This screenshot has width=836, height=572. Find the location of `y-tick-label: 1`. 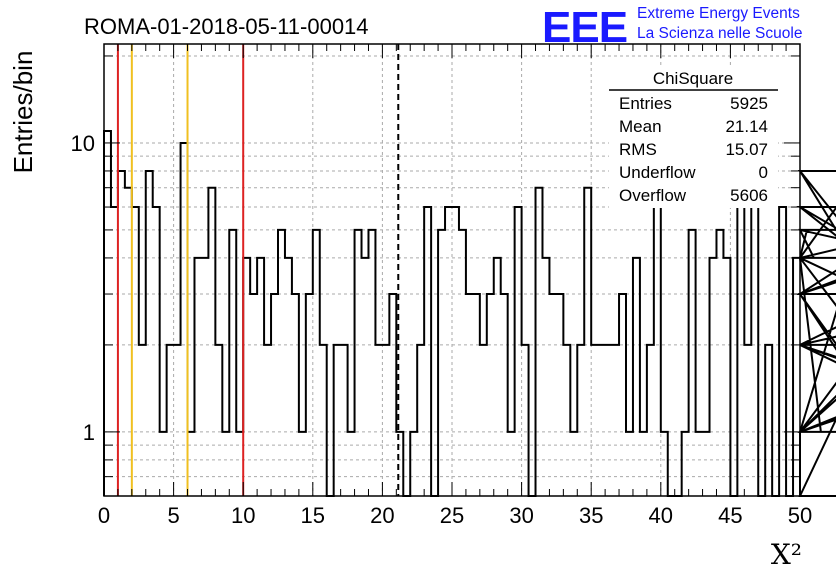

y-tick-label: 1 is located at coordinates (89, 432).